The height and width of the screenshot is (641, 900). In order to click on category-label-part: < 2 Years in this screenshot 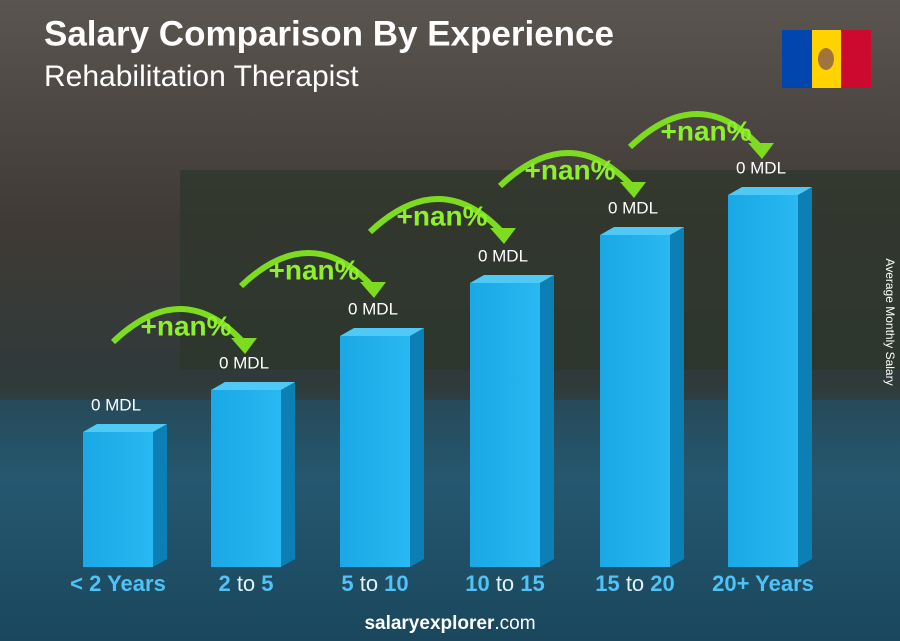, I will do `click(118, 583)`.